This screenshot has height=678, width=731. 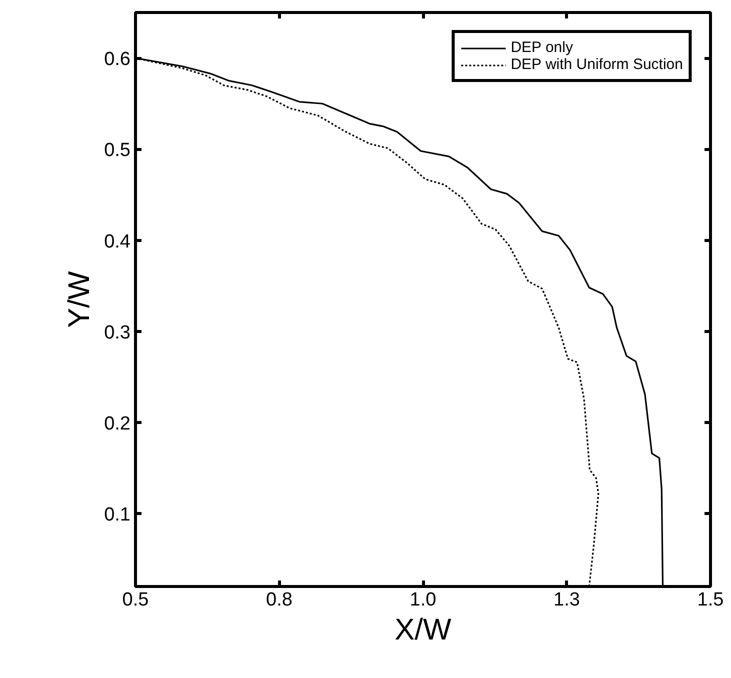 What do you see at coordinates (117, 333) in the screenshot?
I see `y-tick-label: 0.3` at bounding box center [117, 333].